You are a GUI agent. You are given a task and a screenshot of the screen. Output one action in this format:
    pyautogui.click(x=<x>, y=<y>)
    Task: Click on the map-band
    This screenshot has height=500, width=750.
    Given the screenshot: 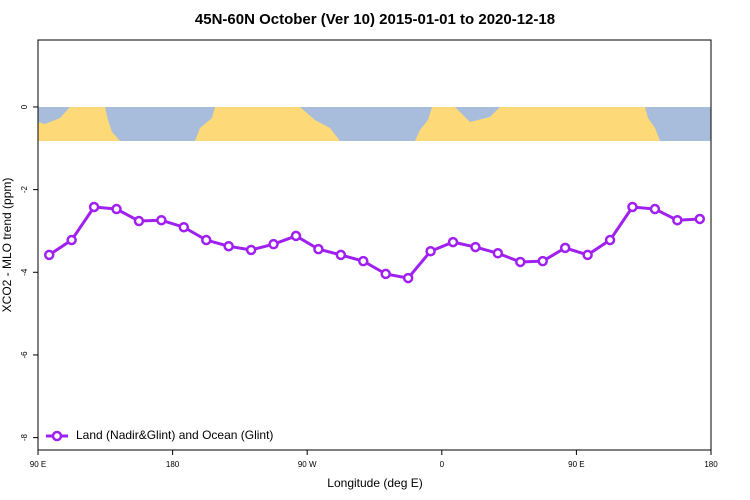 What is the action you would take?
    pyautogui.click(x=374, y=124)
    